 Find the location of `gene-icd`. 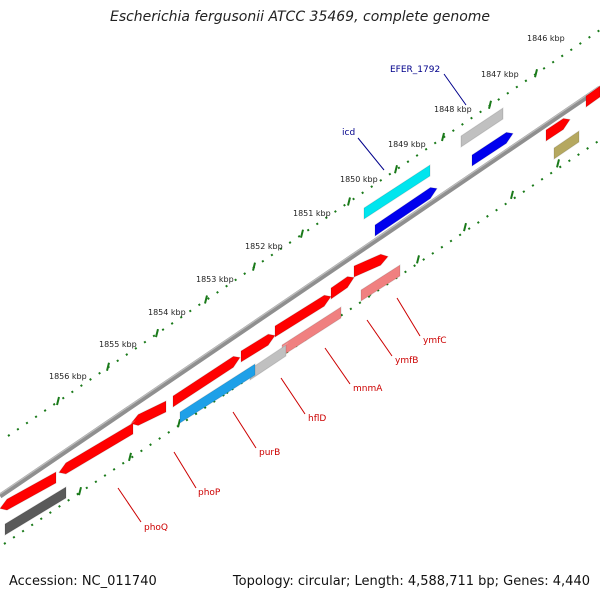

gene-icd is located at coordinates (398, 191).